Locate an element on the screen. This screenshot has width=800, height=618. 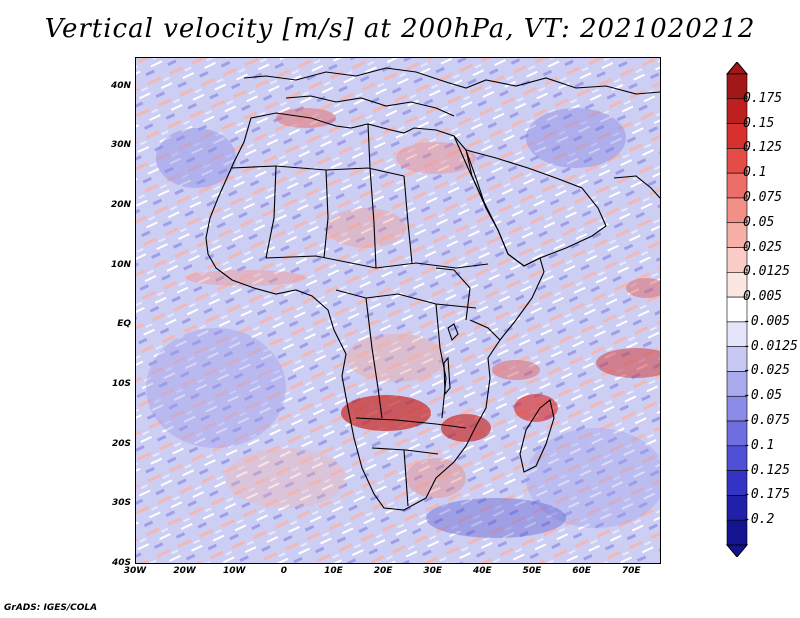
colorbar-level-label: 0.075 is located at coordinates (763, 197).